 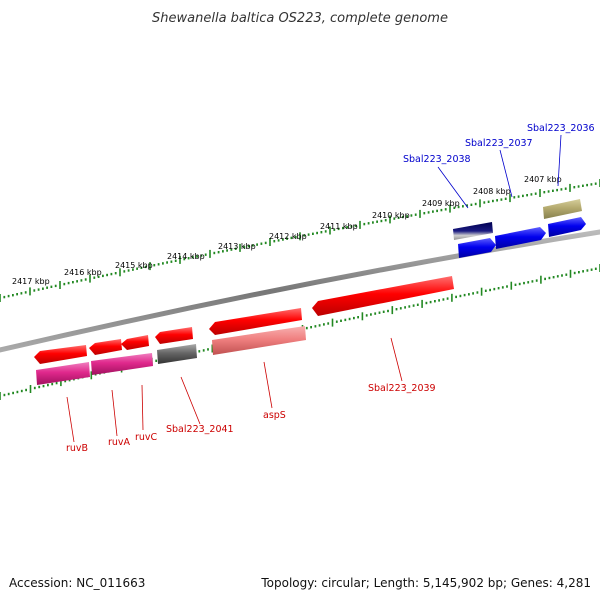 I want to click on kbp-label: 2410 kbp, so click(x=391, y=215).